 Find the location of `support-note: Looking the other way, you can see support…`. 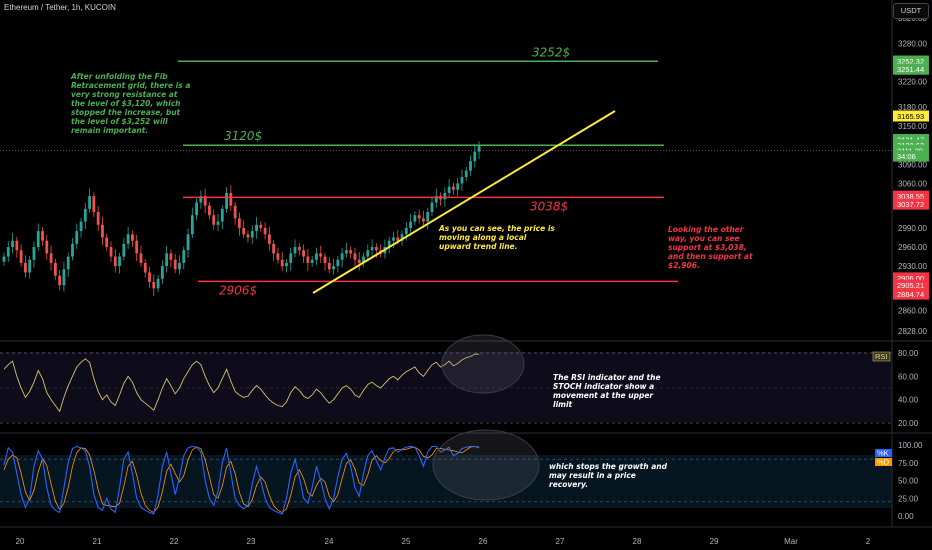

support-note: Looking the other way, you can see support… is located at coordinates (710, 247).